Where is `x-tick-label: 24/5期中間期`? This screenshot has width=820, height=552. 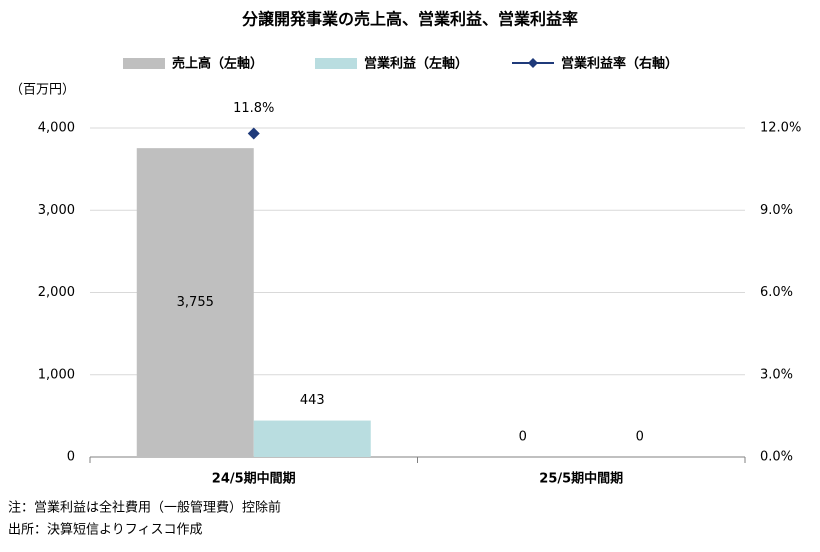 x-tick-label: 24/5期中間期 is located at coordinates (254, 479).